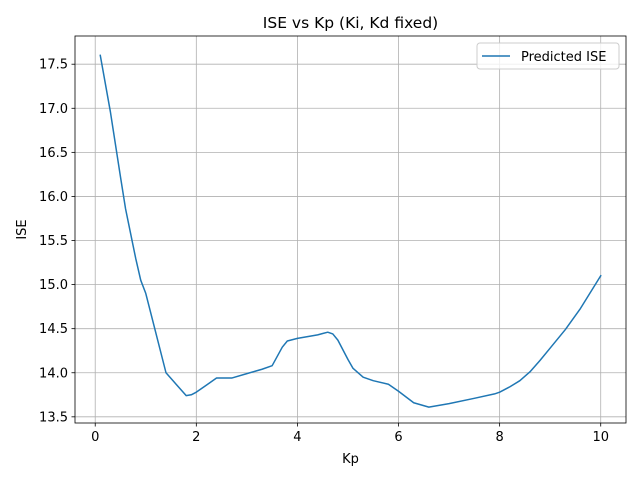 The width and height of the screenshot is (640, 480). What do you see at coordinates (563, 57) in the screenshot?
I see `legend-label-predicted-ise: Predicted ISE` at bounding box center [563, 57].